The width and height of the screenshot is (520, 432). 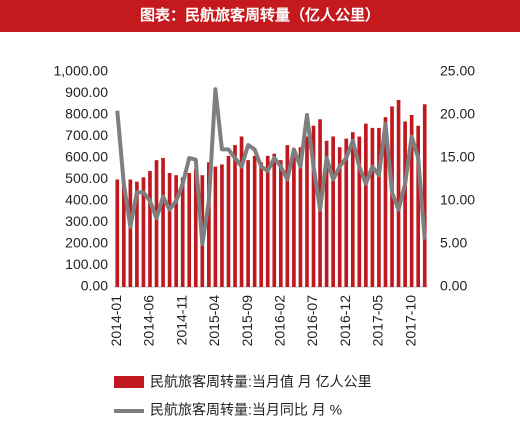 I want to click on title-banner, so click(x=260, y=16).